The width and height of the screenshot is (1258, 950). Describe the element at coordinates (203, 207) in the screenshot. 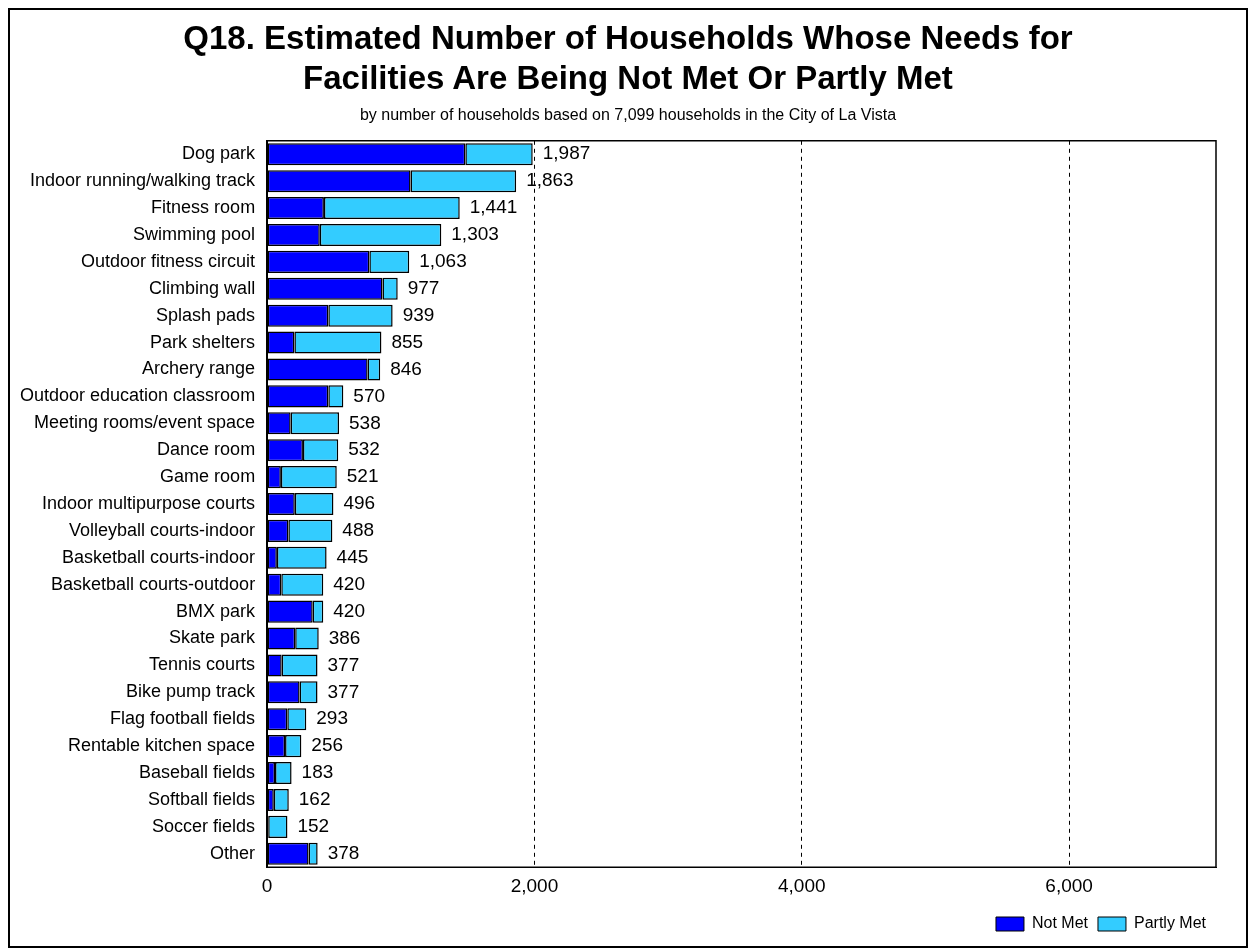

I see `y-tick-label: Fitness room` at that location.